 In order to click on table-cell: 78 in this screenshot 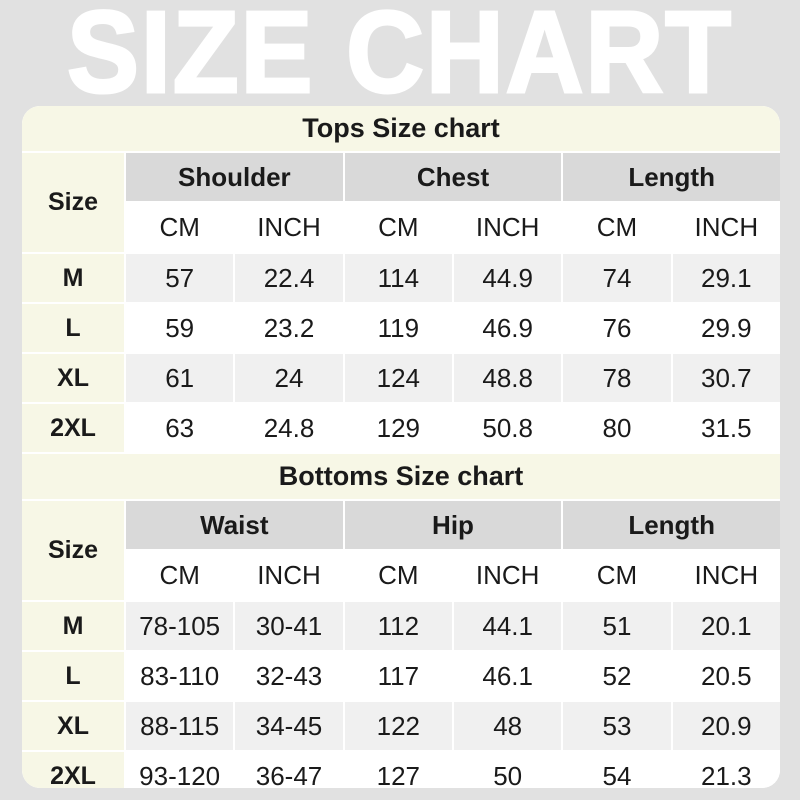, I will do `click(617, 378)`.